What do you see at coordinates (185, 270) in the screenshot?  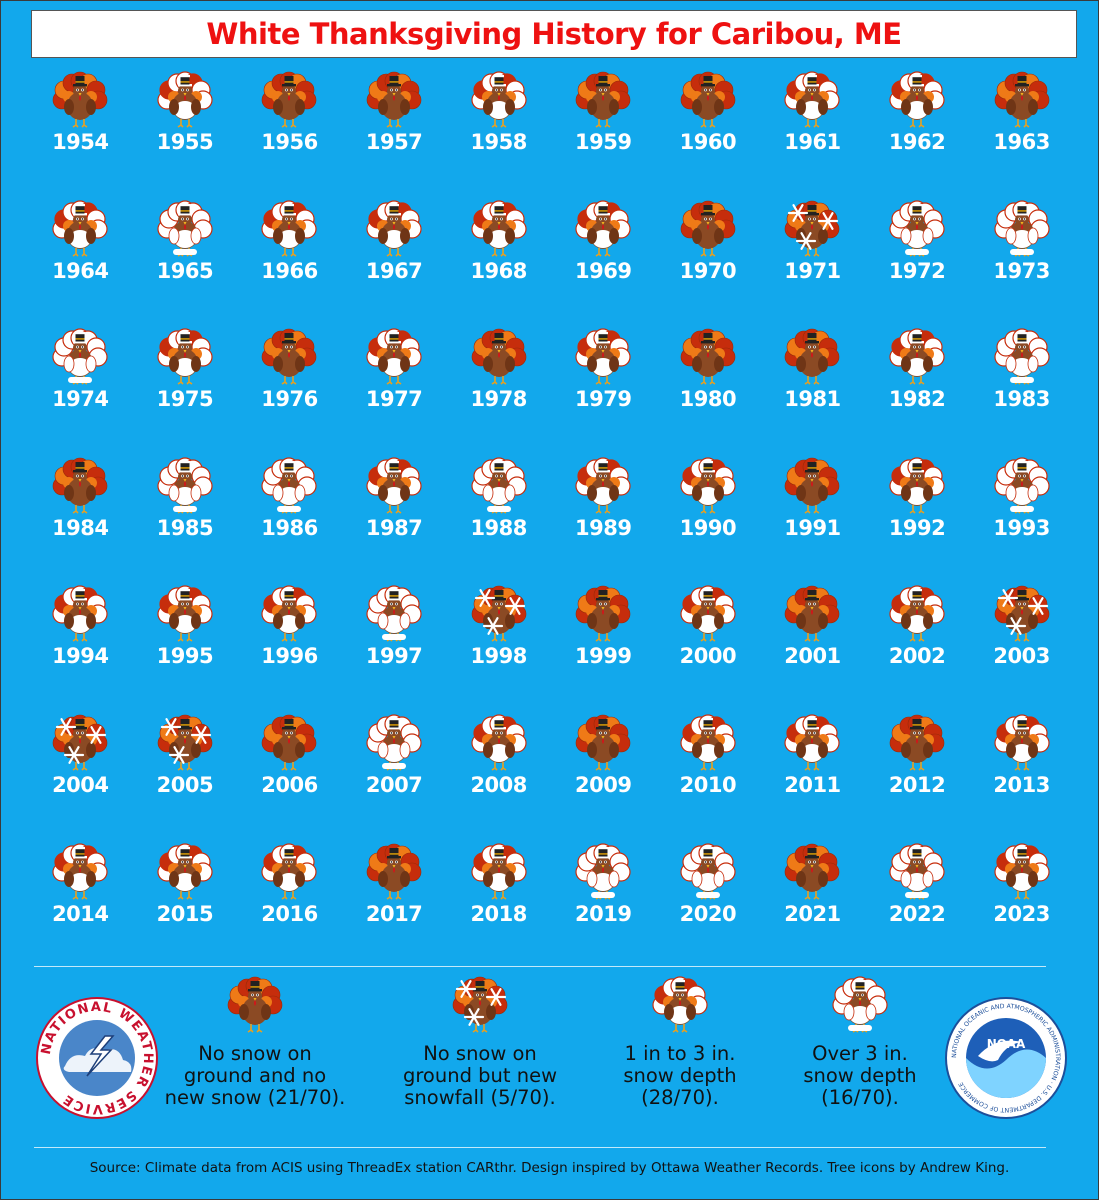 I see `year-label: 1965` at bounding box center [185, 270].